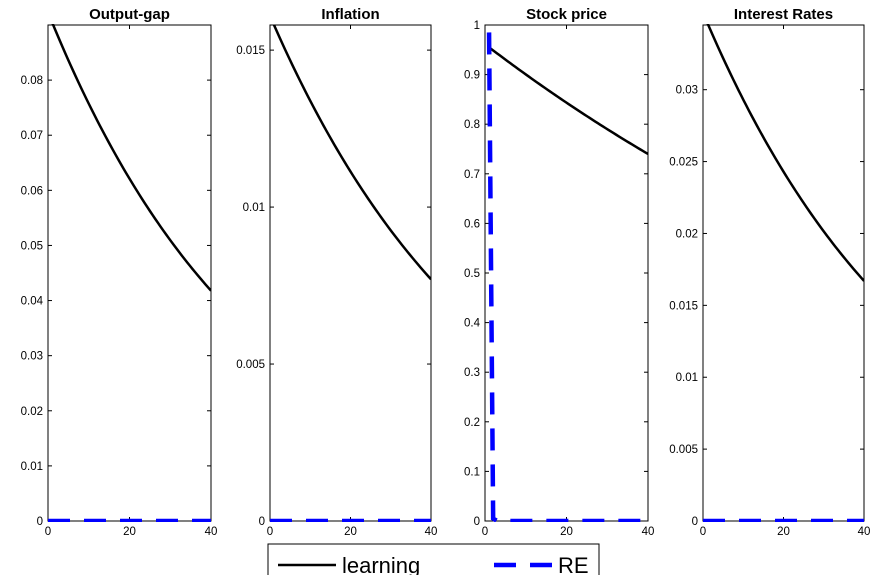  I want to click on y-tick-label: 0.1, so click(472, 472).